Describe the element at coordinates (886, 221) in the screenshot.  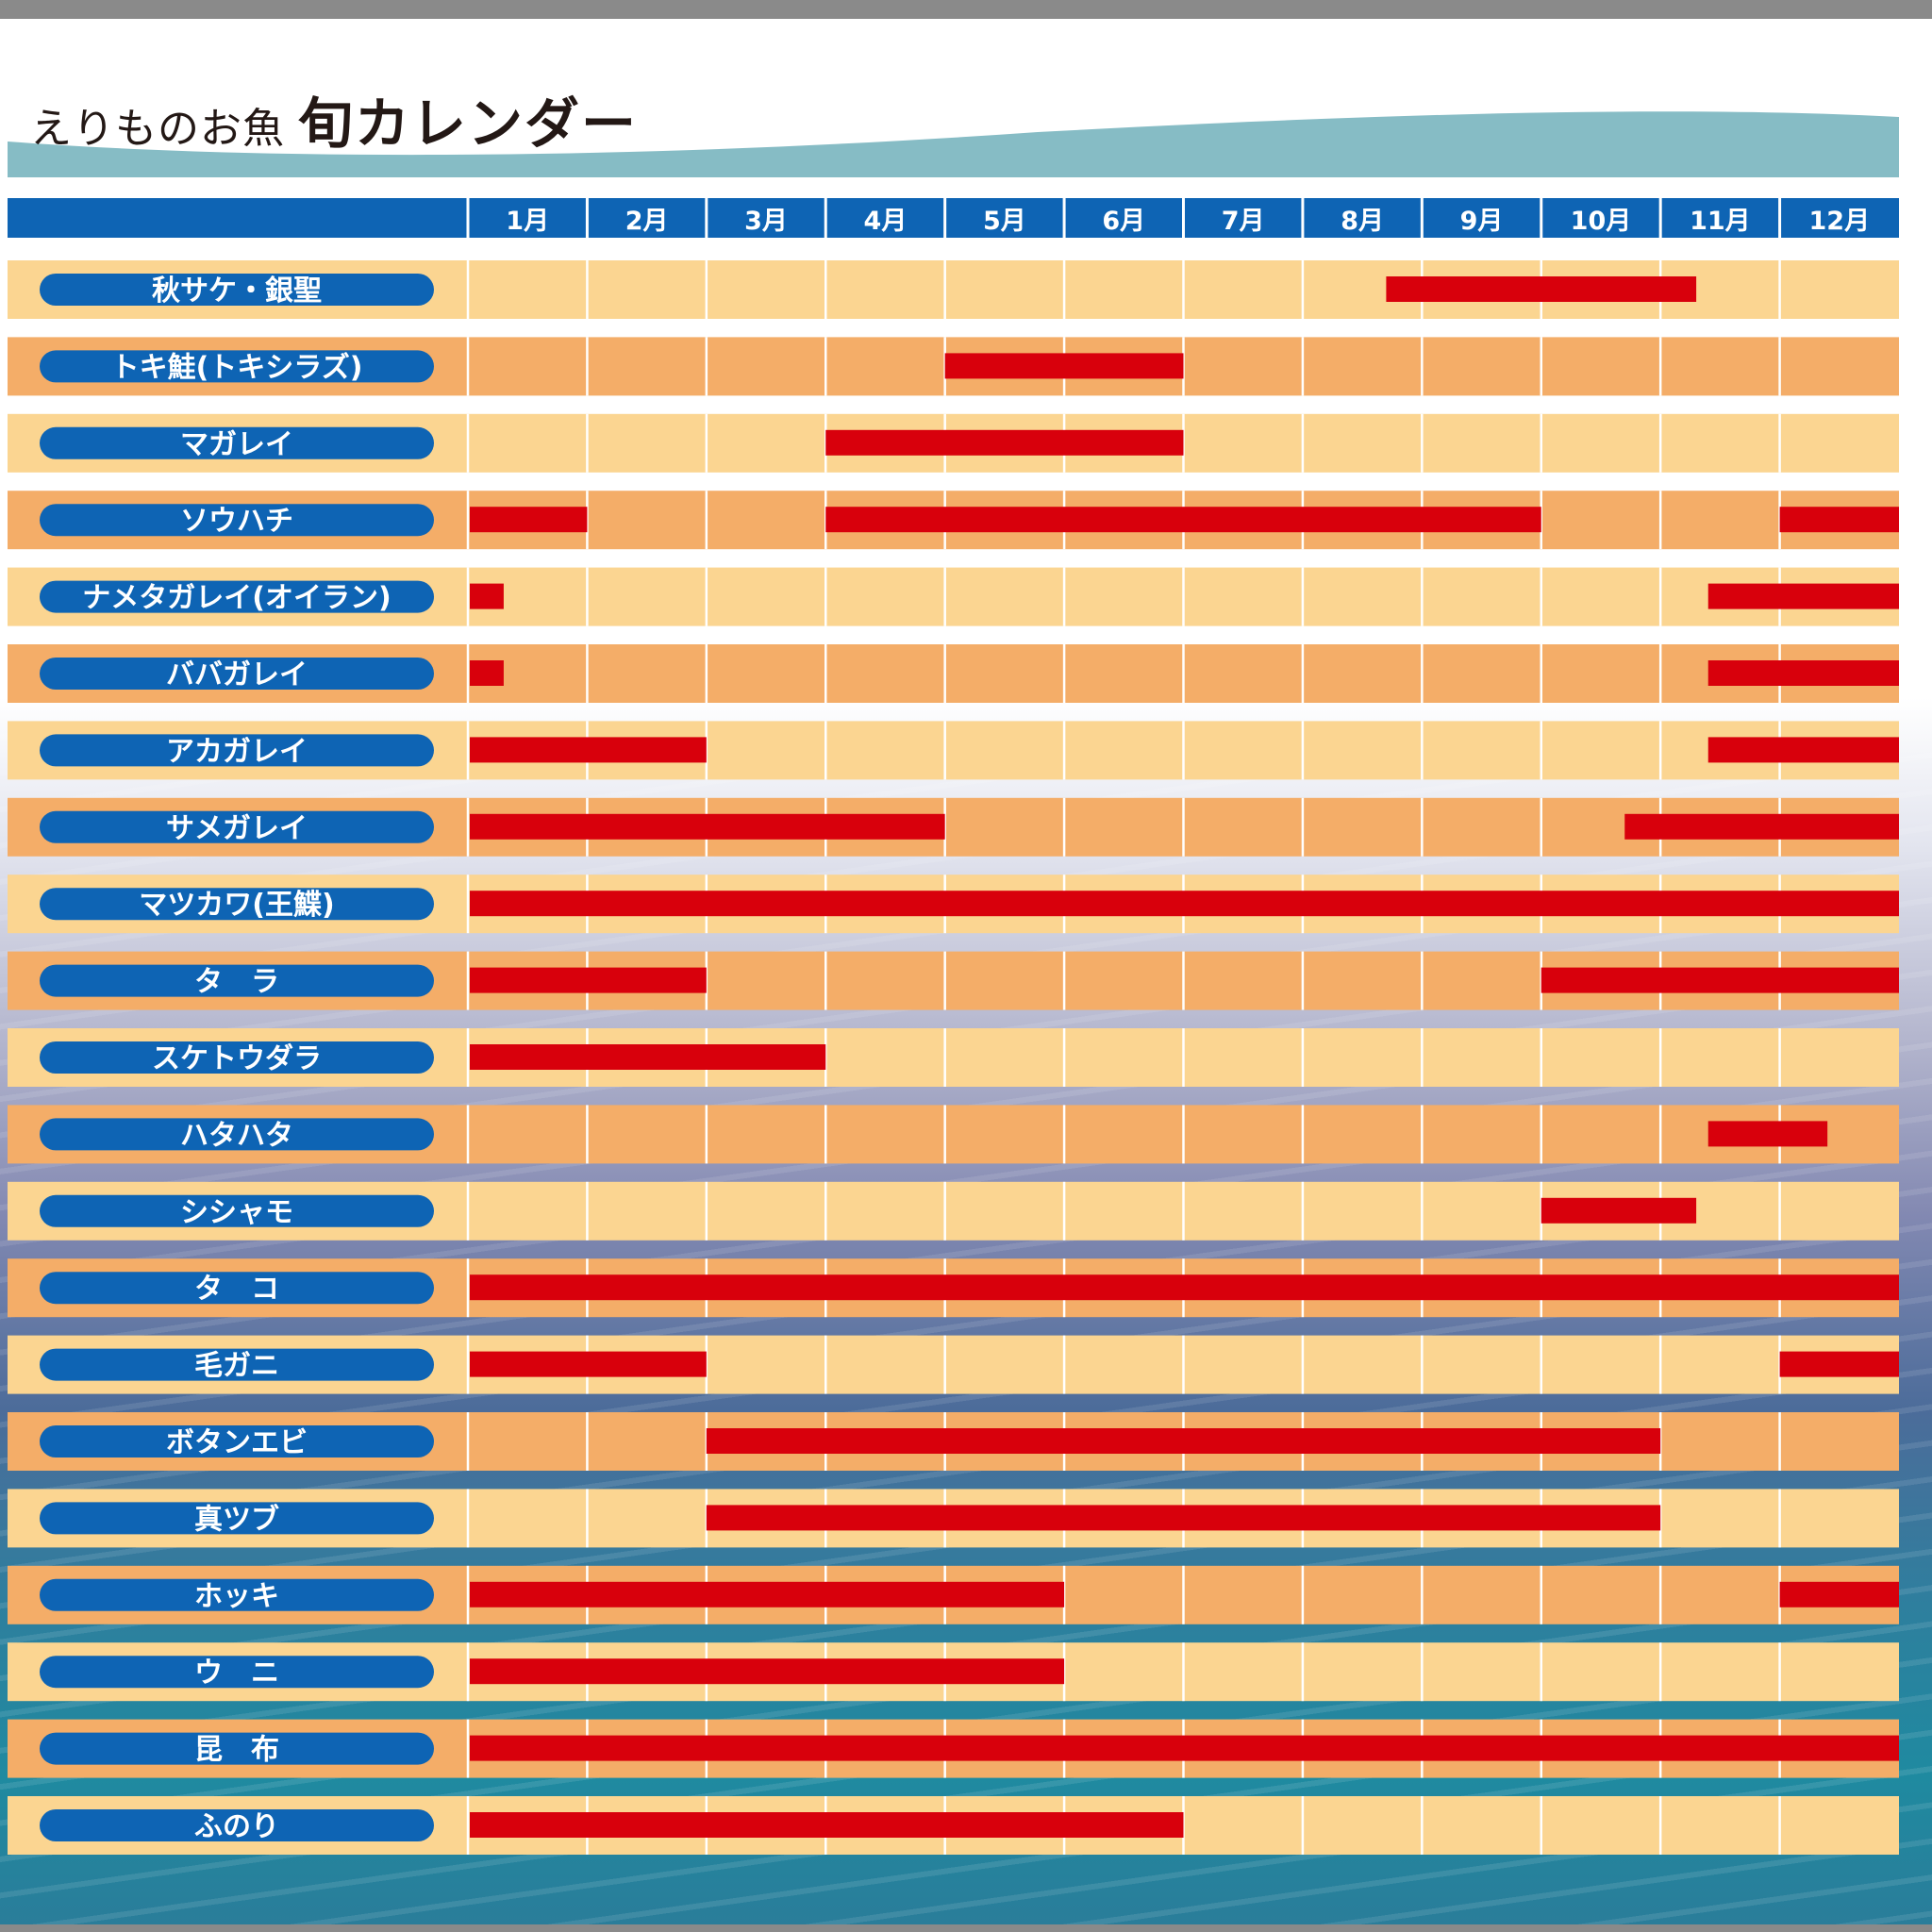
I see `month-label: 4月` at that location.